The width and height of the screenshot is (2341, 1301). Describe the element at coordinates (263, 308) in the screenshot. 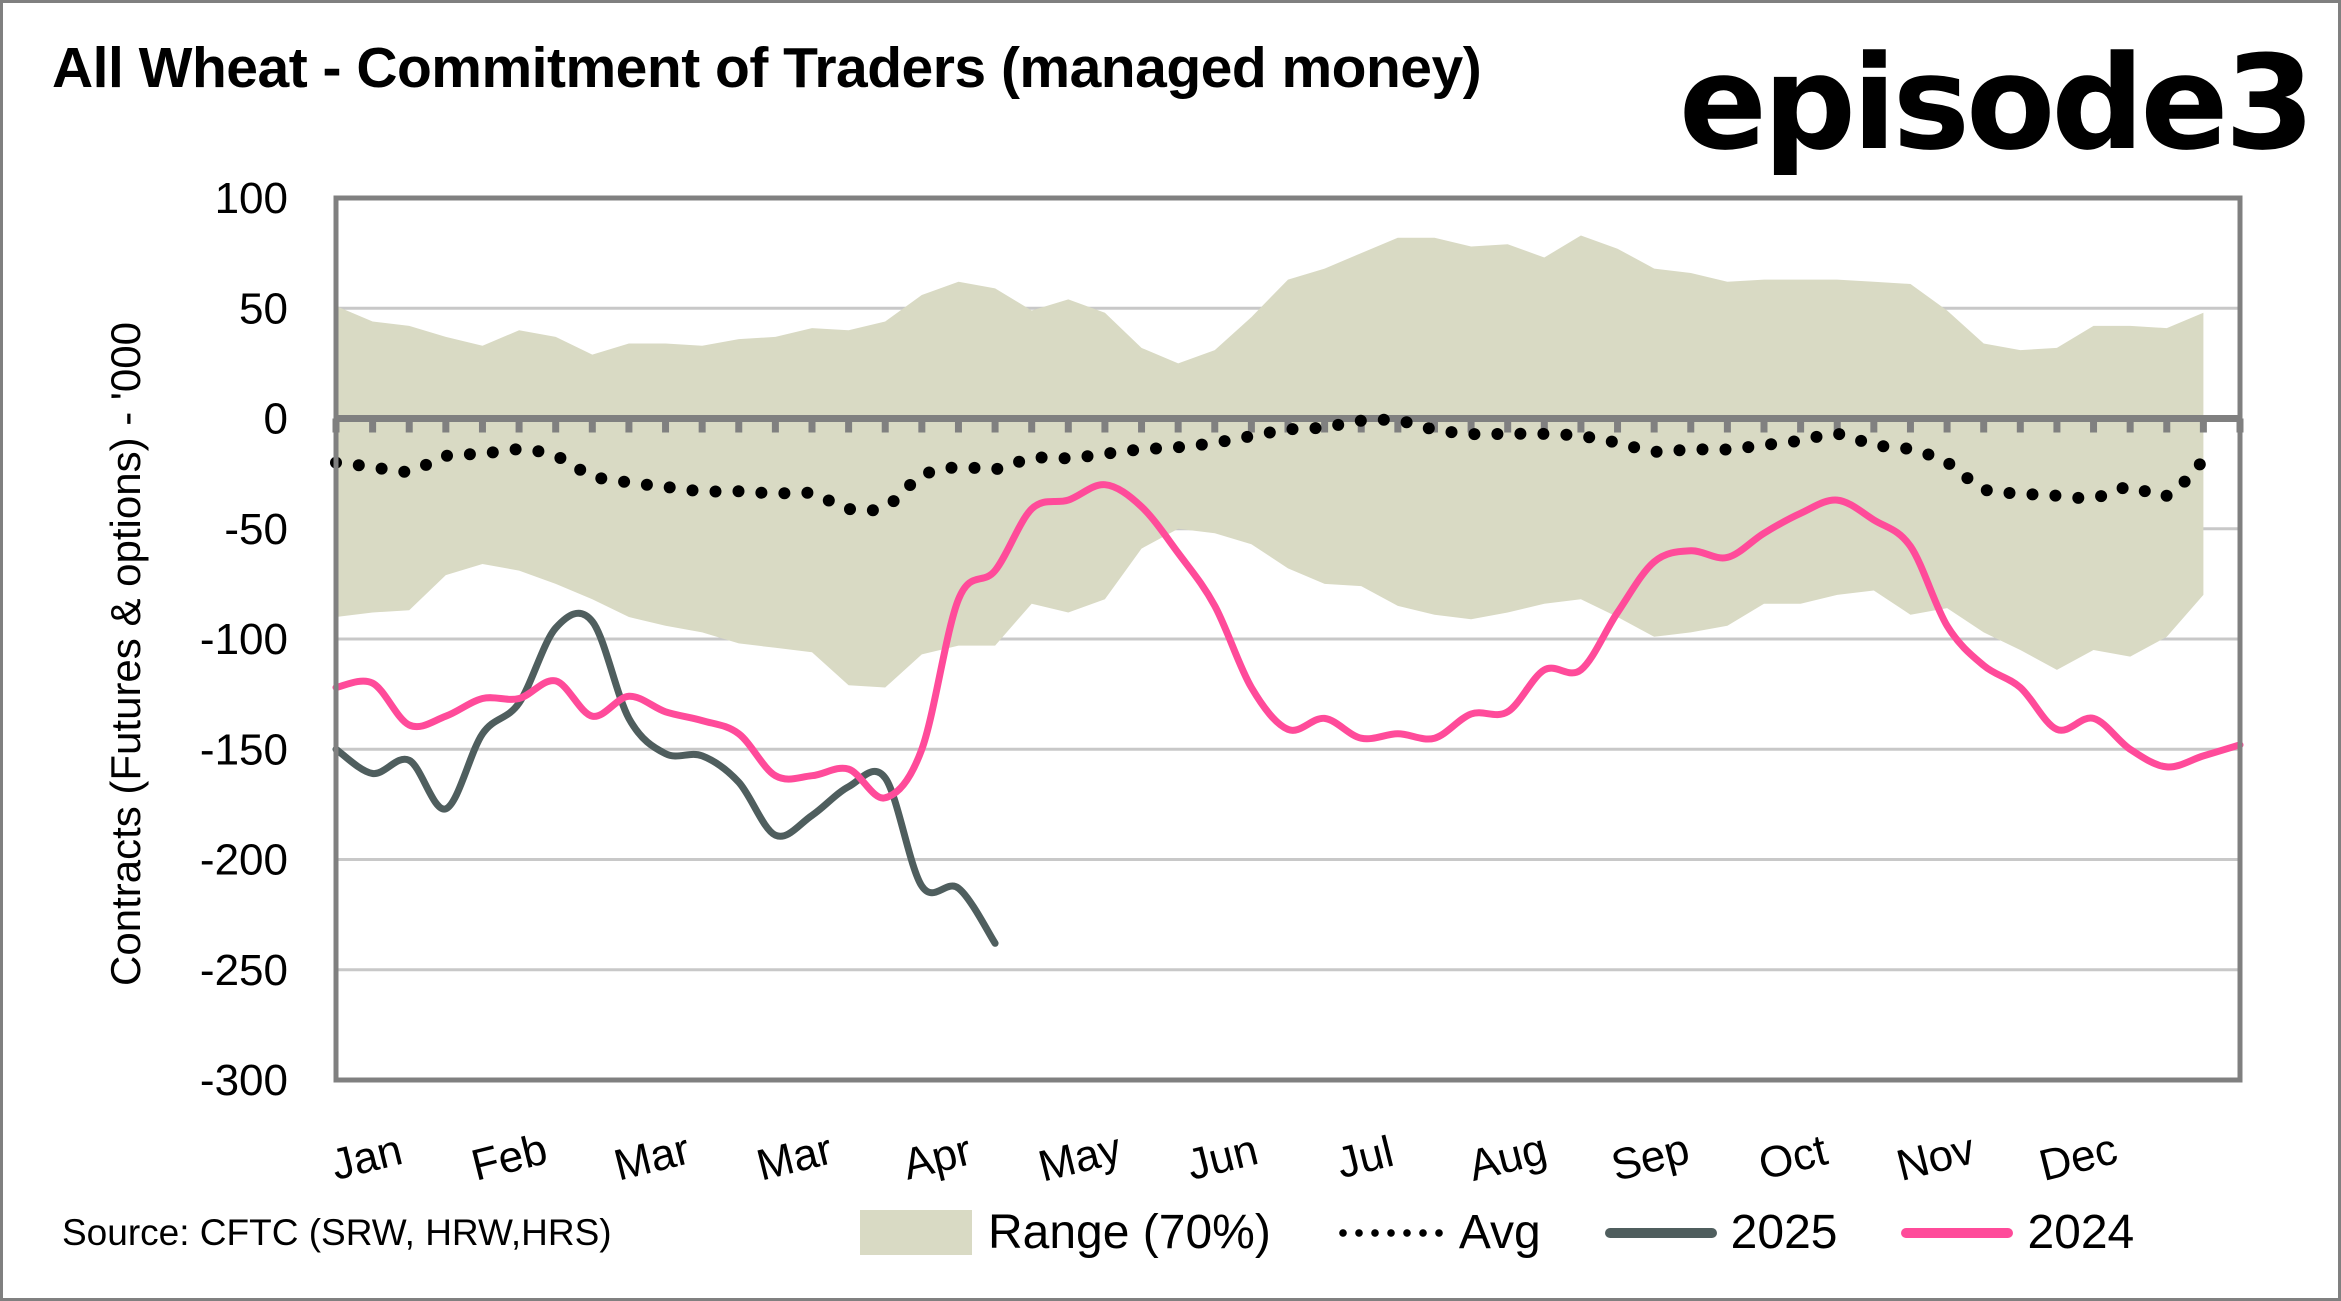

I see `y-tick-label: 50` at that location.